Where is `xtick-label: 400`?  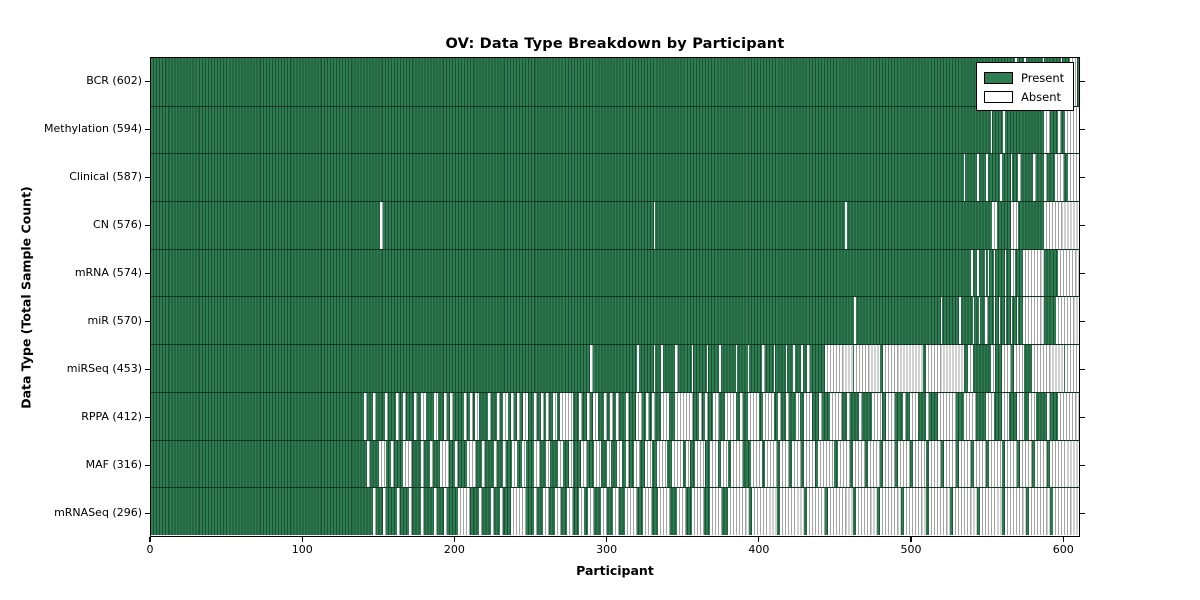 xtick-label: 400 is located at coordinates (759, 549).